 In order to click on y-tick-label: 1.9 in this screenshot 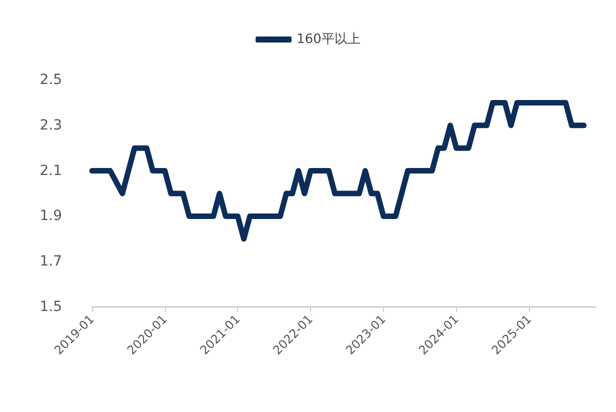, I will do `click(51, 216)`.